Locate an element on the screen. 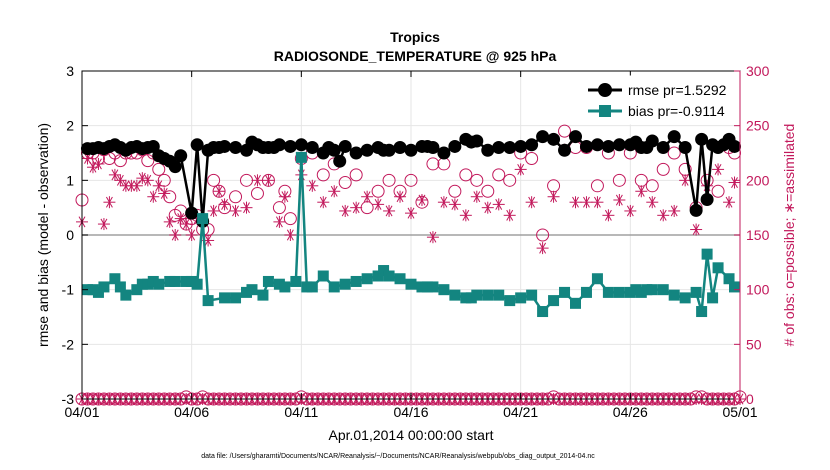  y2-tick-label: 200 is located at coordinates (758, 180).